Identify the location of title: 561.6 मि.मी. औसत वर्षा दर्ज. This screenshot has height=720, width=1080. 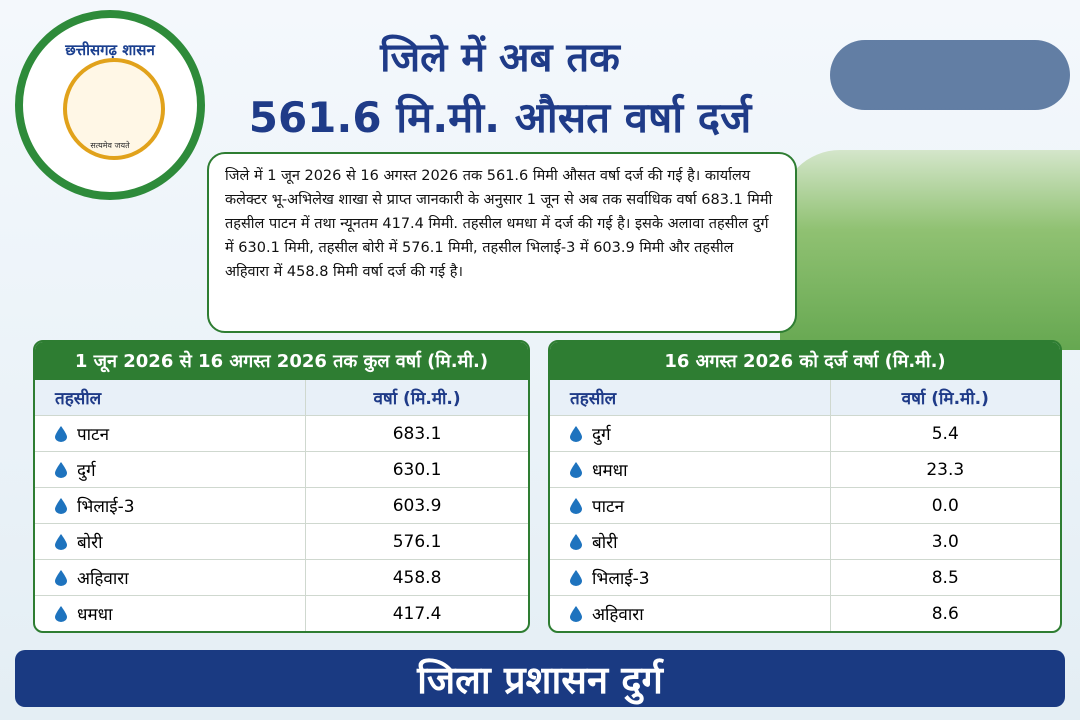
(500, 117).